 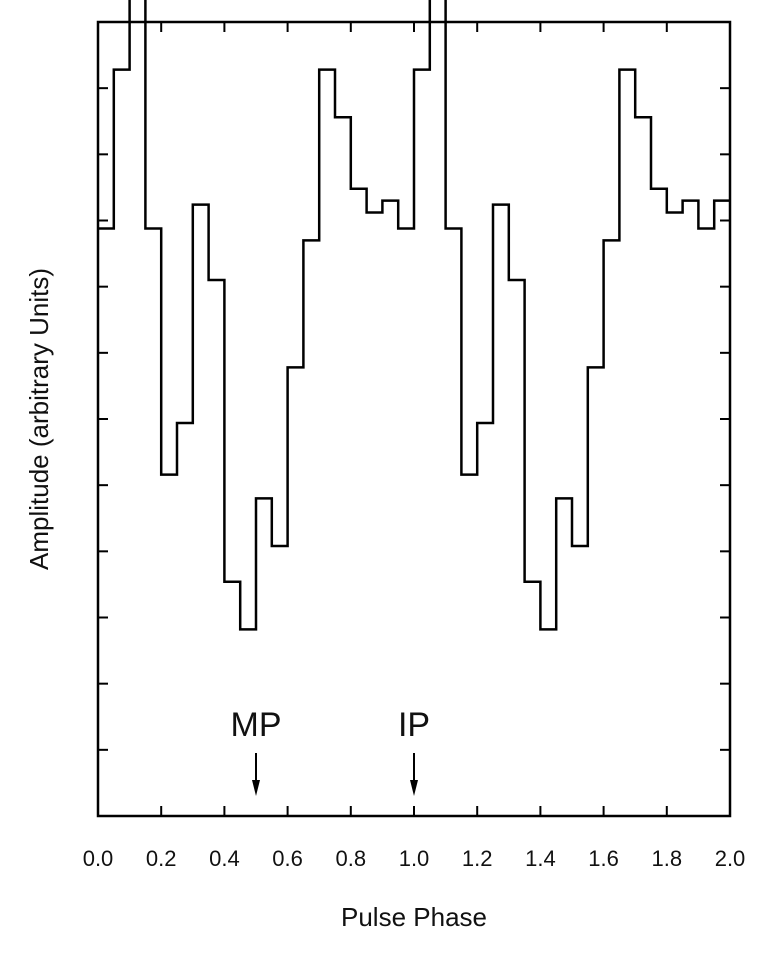 I want to click on x-tick-label: 0.8, so click(x=351, y=858).